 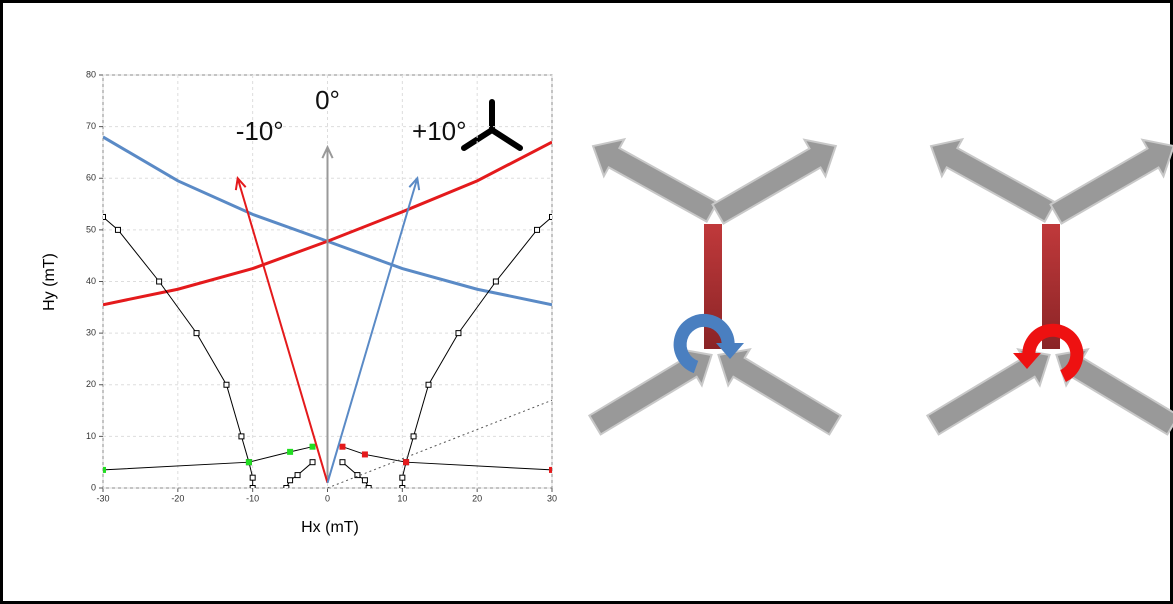 I want to click on x-tick-label: 0, so click(x=327, y=498).